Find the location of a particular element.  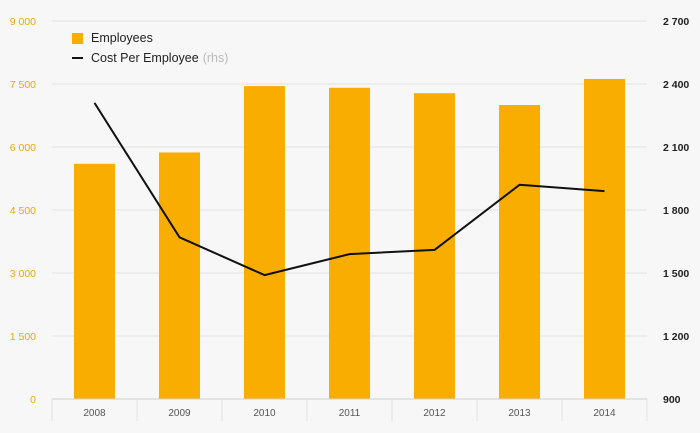

legend: Employees Cost Per Employee (rhs) is located at coordinates (150, 48).